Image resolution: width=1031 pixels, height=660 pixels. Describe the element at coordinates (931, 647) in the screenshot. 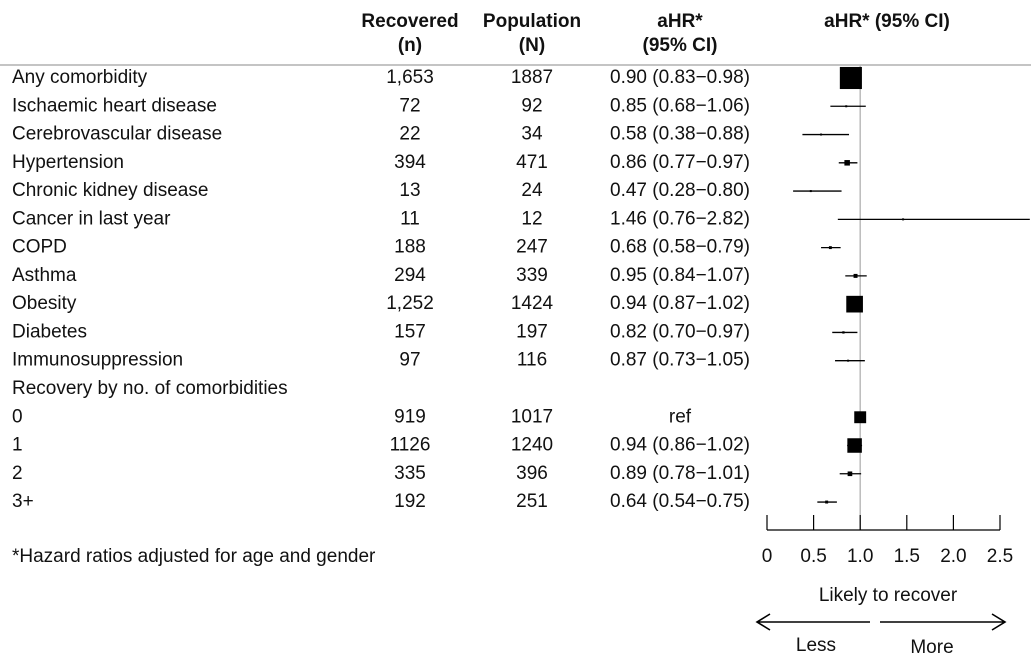

I see `direction-right: More` at that location.